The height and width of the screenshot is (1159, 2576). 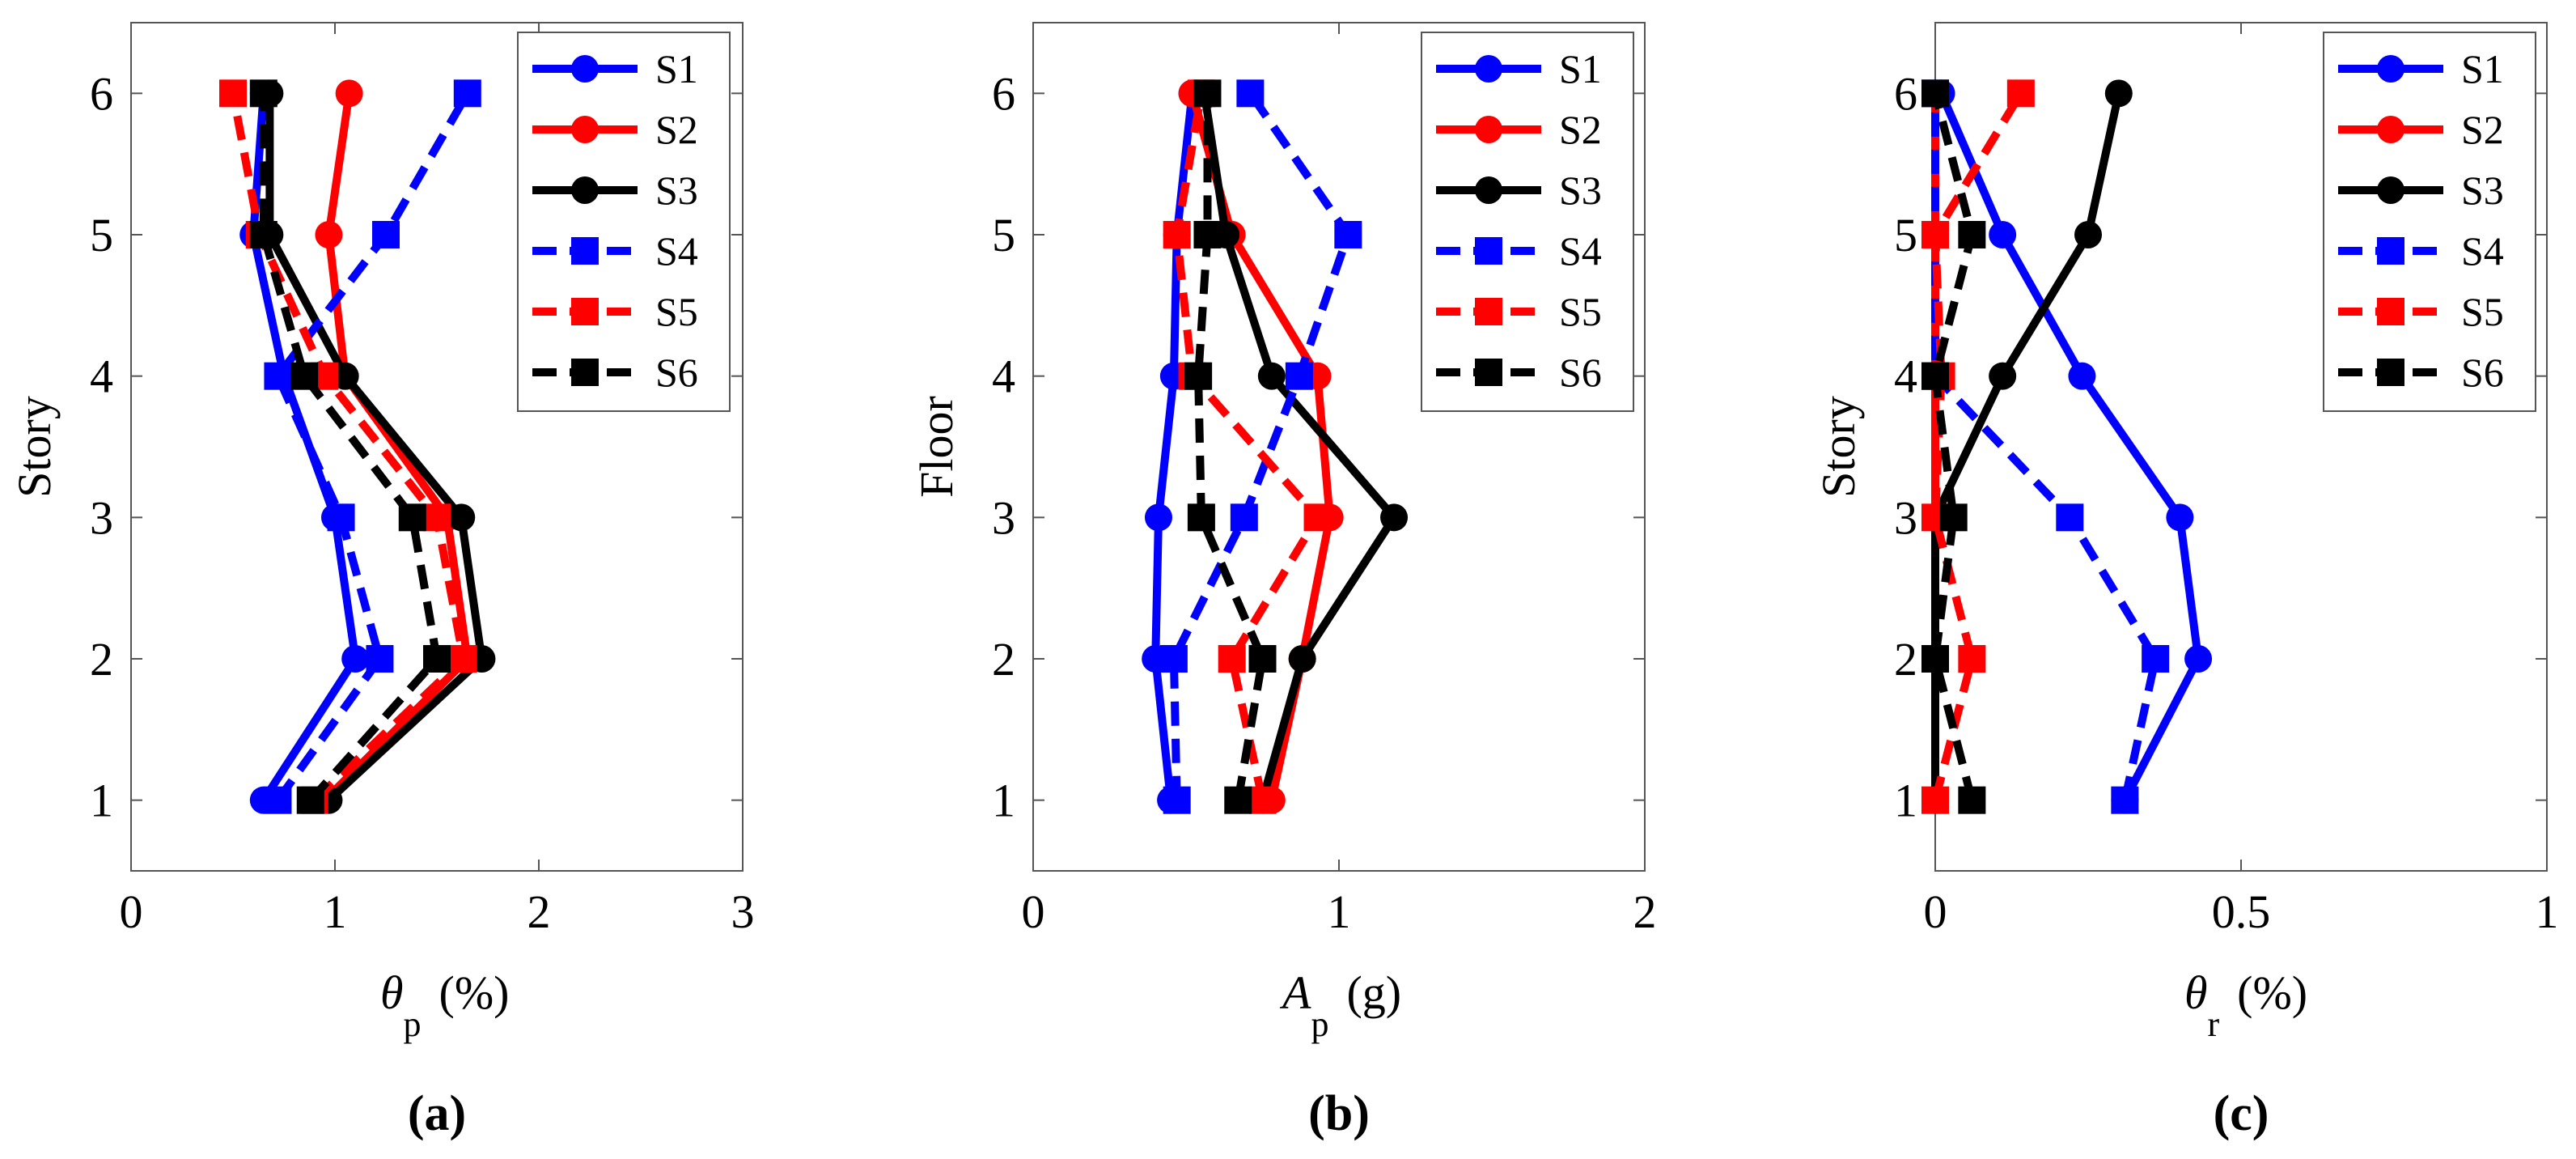 What do you see at coordinates (34, 447) in the screenshot?
I see `y-axis-label: Story` at bounding box center [34, 447].